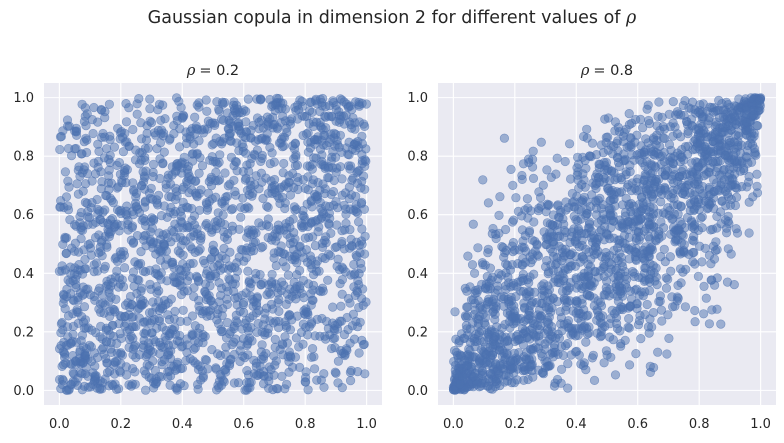 Image resolution: width=784 pixels, height=443 pixels. What do you see at coordinates (606, 71) in the screenshot?
I see `panel-title: ρ = 0.8` at bounding box center [606, 71].